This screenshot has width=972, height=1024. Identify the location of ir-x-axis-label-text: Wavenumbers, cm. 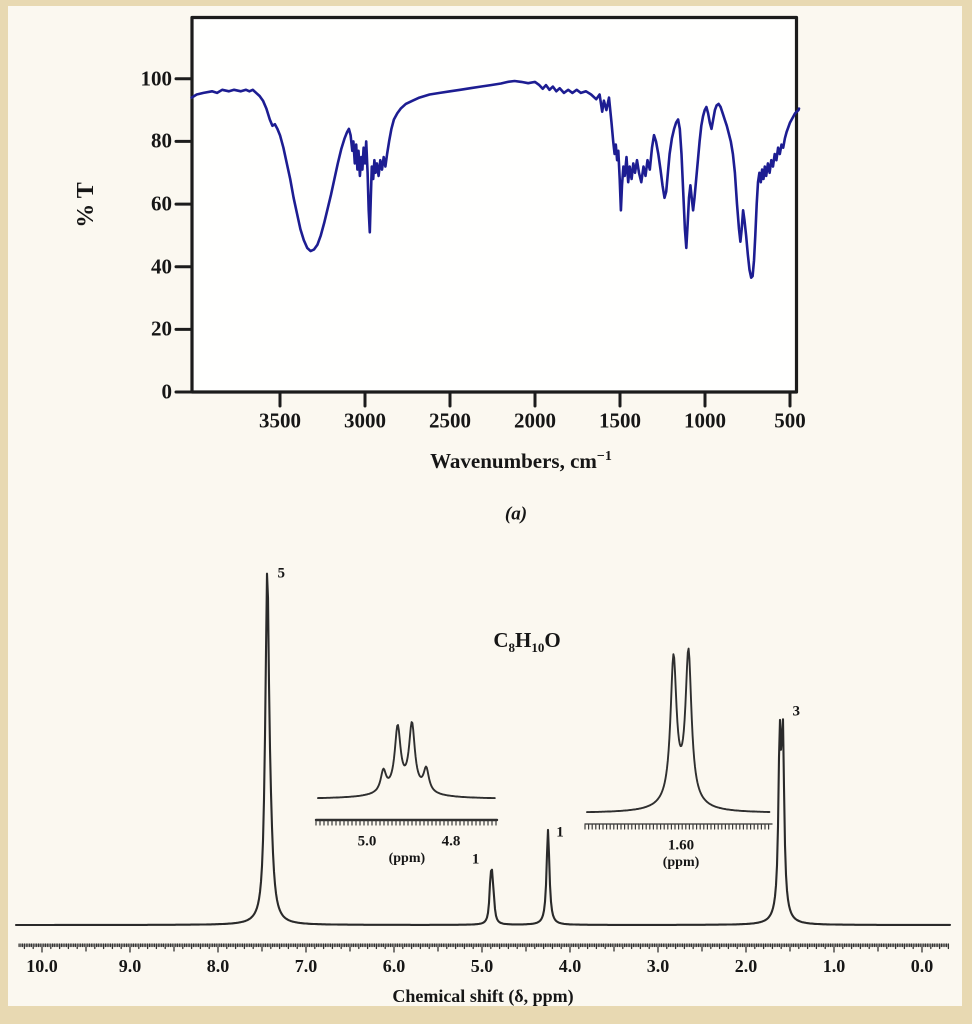
(513, 461).